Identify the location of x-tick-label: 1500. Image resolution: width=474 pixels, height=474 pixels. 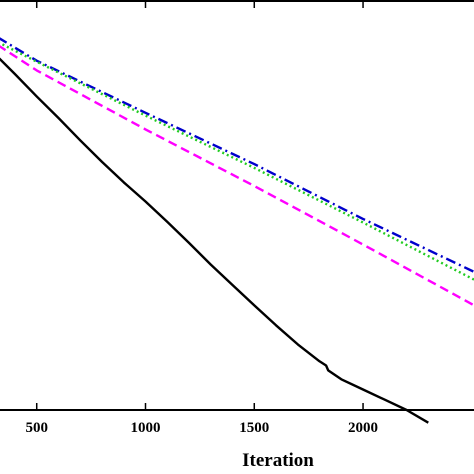
(254, 428).